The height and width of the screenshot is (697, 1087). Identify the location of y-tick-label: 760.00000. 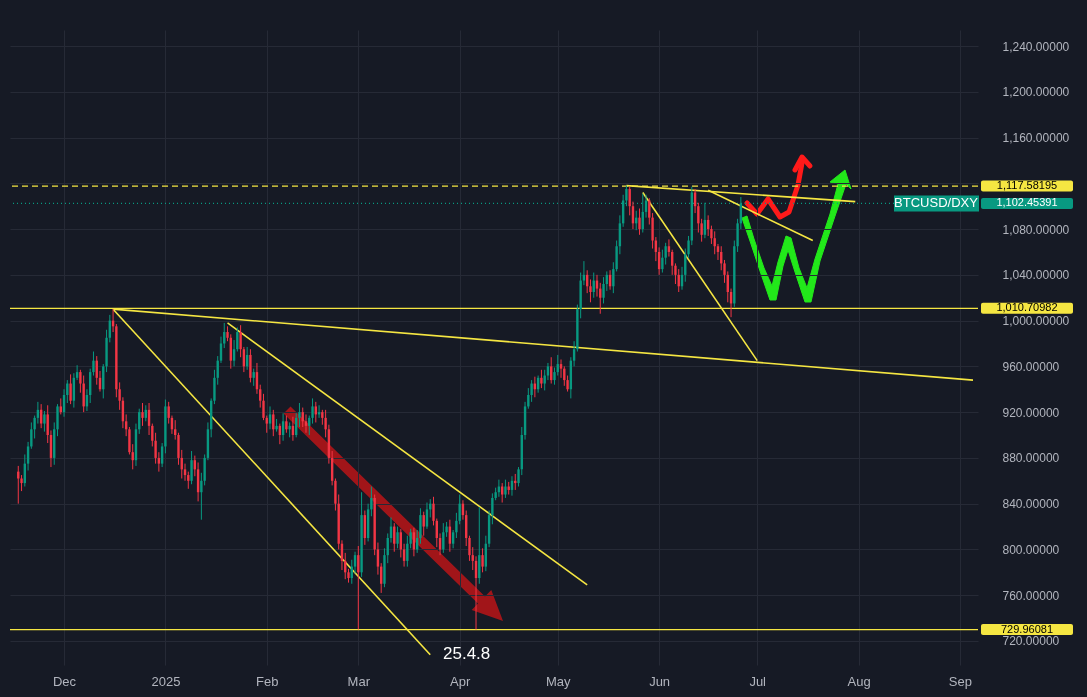
(1031, 595).